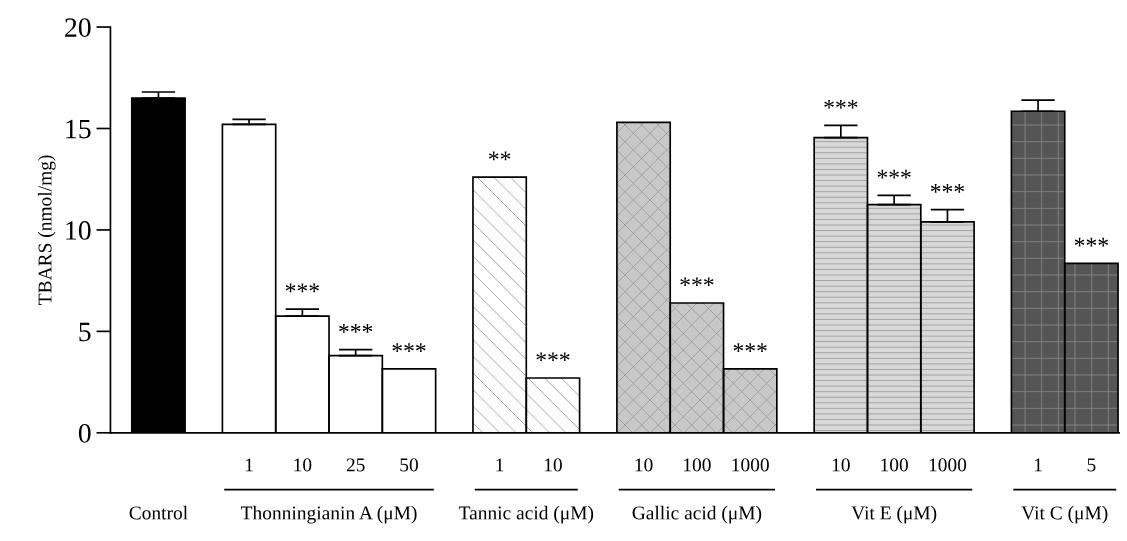 This screenshot has width=1127, height=541. Describe the element at coordinates (1064, 514) in the screenshot. I see `text: Vit C (μM)` at that location.